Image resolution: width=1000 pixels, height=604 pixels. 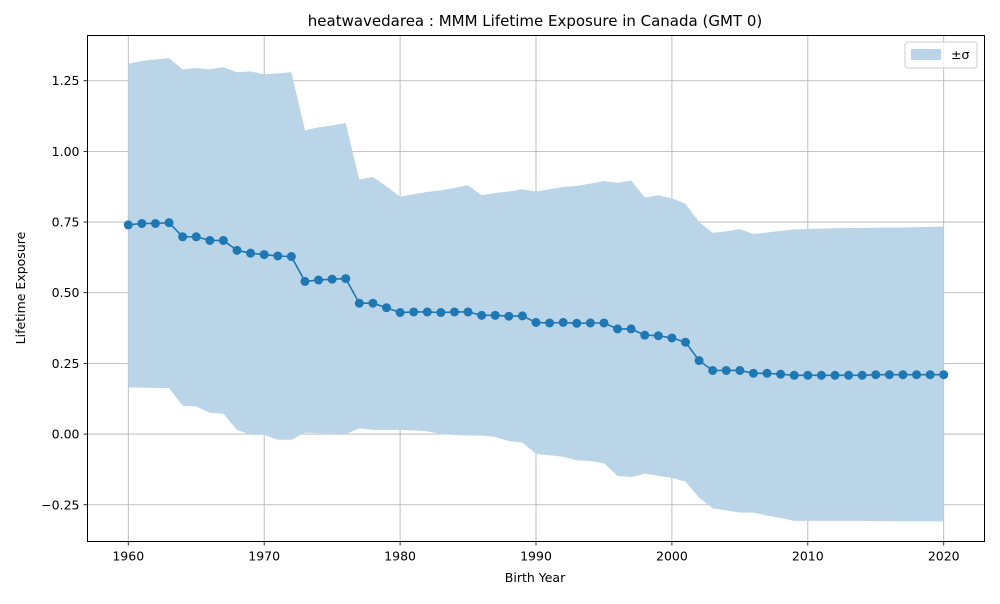 I want to click on x-tick-label: 1970, so click(x=264, y=556).